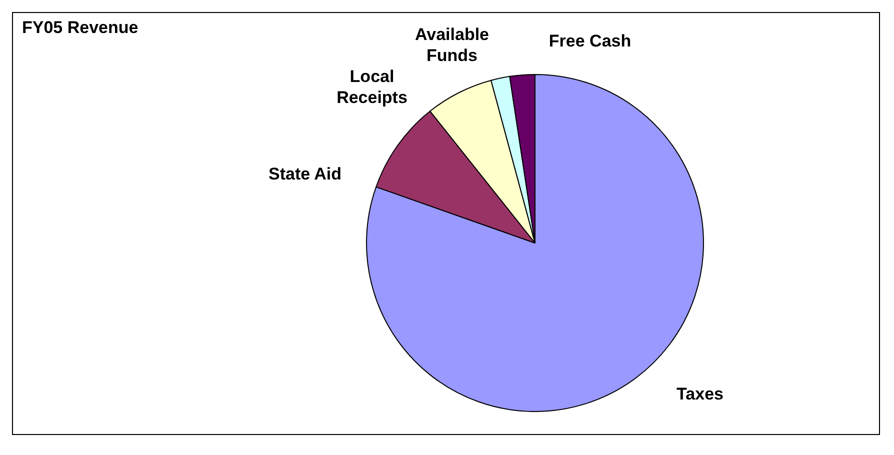  What do you see at coordinates (372, 87) in the screenshot?
I see `slice-label: Local Receipts` at bounding box center [372, 87].